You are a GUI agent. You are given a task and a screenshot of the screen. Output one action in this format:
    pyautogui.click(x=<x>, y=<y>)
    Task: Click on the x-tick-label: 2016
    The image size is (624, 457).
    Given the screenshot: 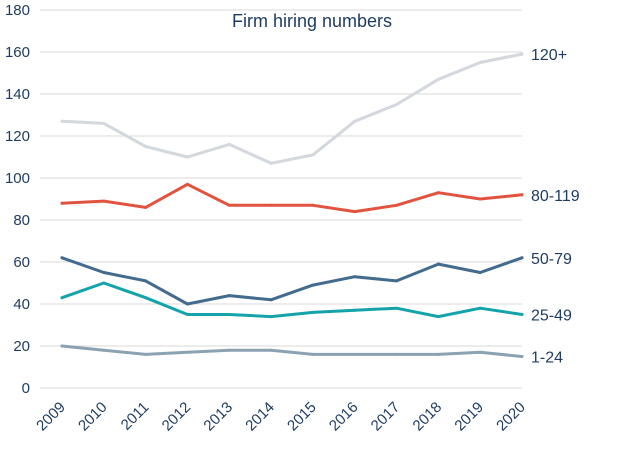 What is the action you would take?
    pyautogui.click(x=344, y=417)
    